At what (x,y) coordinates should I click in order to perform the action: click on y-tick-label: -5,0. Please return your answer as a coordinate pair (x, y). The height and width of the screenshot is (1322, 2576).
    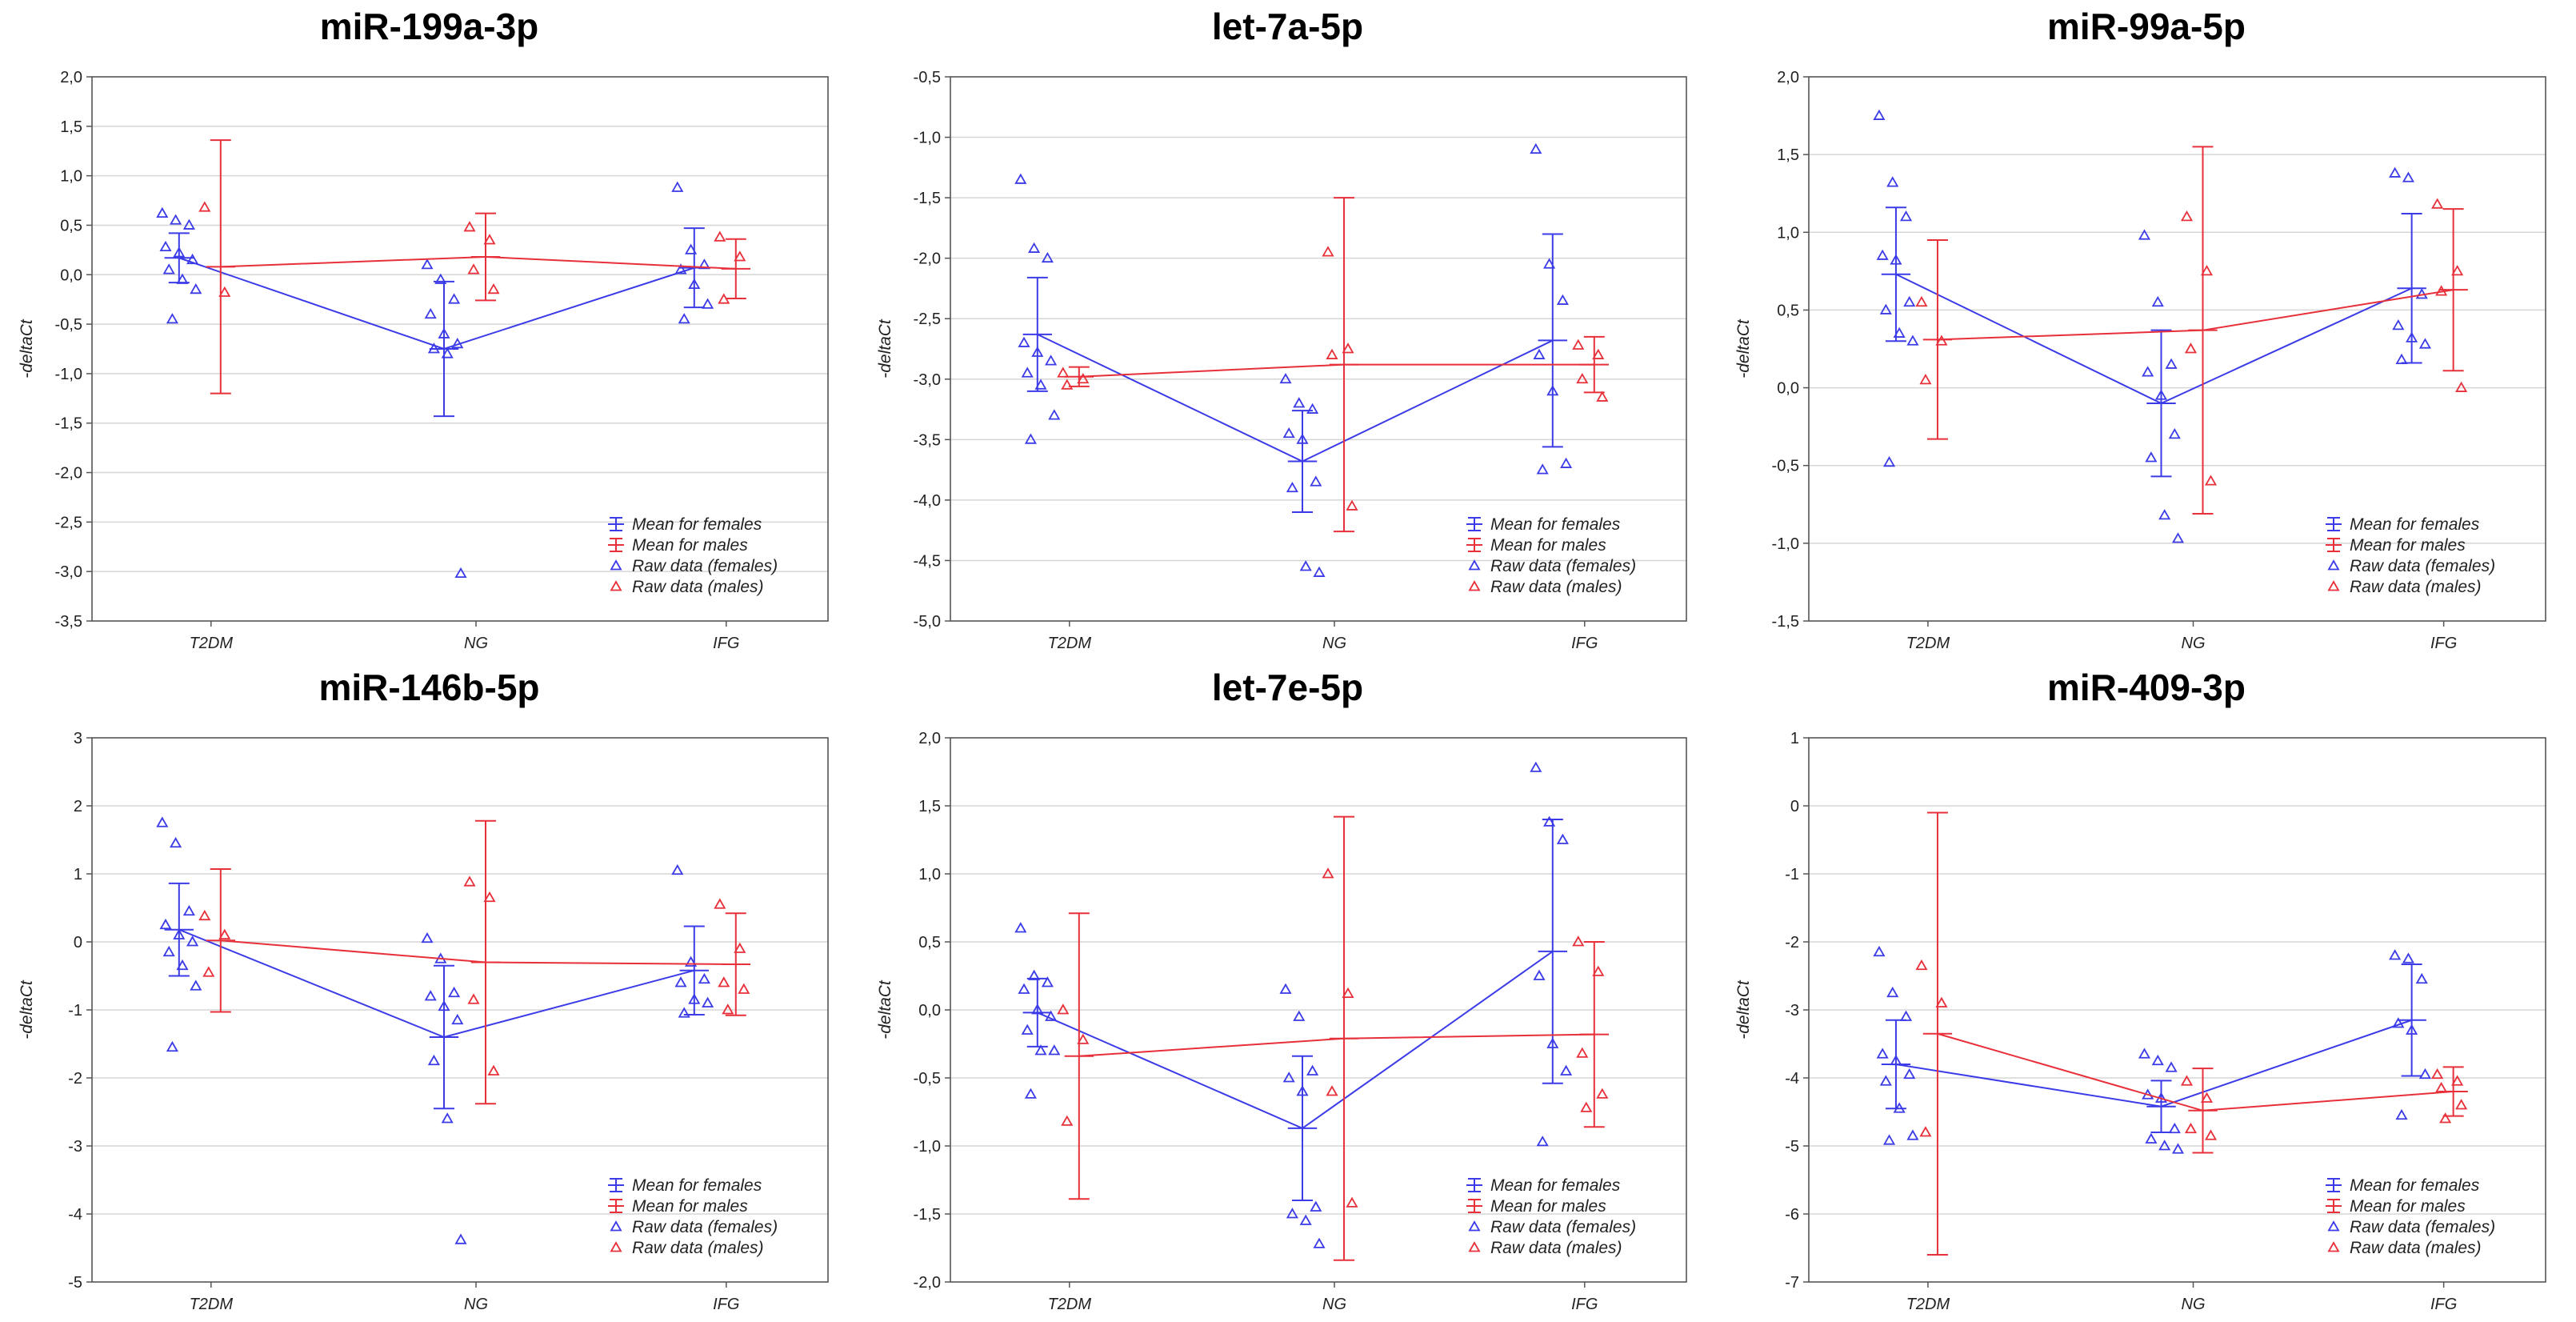
    Looking at the image, I should click on (927, 622).